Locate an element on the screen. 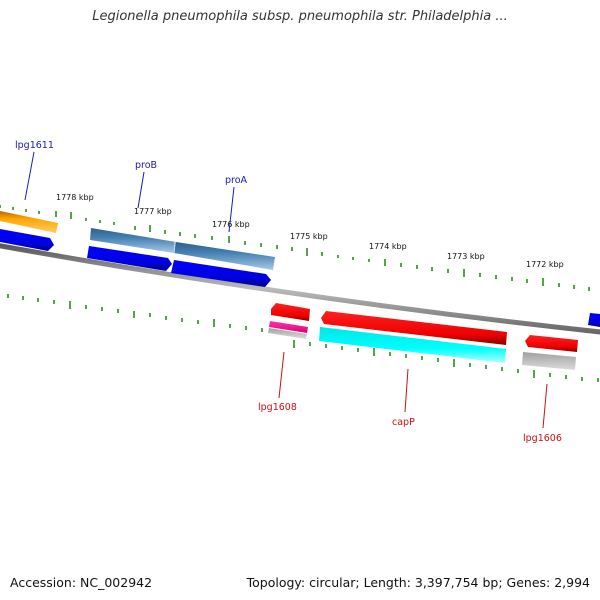 Image resolution: width=600 pixels, height=600 pixels. gene-label-capP: capP is located at coordinates (403, 422).